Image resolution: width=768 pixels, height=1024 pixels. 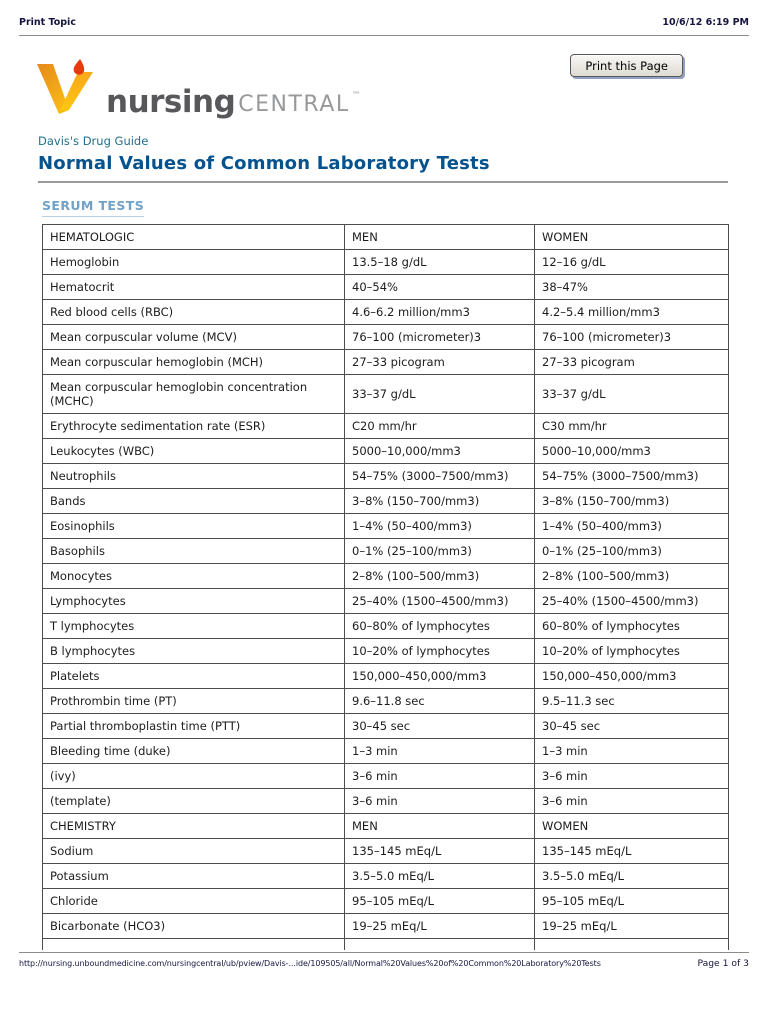 I want to click on davis-drug-guide-link: Davis's Drug Guide, so click(x=93, y=141).